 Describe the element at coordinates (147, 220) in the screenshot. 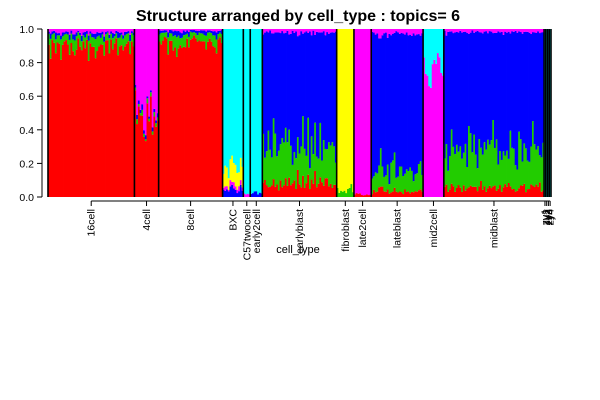

I see `x-tick-label: 4cell` at that location.